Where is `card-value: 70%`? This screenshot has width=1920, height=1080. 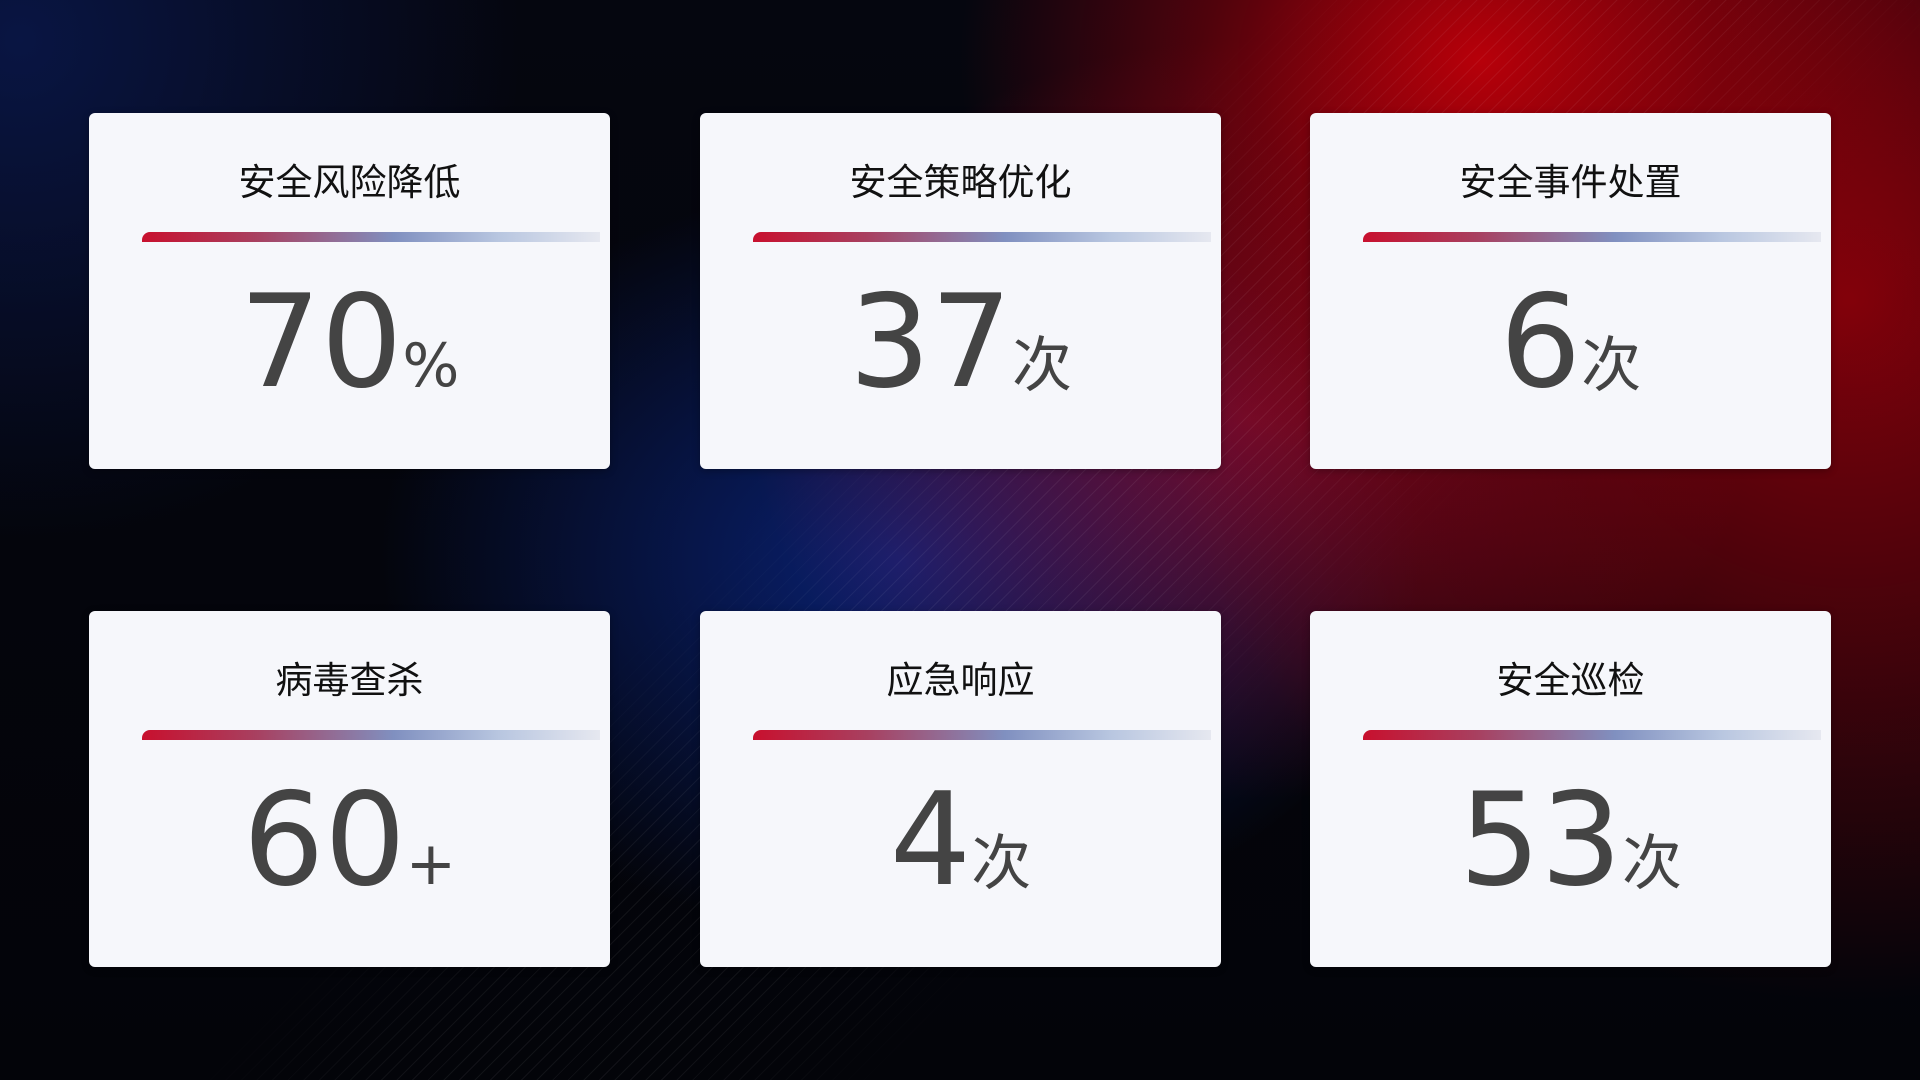
card-value: 70% is located at coordinates (349, 343).